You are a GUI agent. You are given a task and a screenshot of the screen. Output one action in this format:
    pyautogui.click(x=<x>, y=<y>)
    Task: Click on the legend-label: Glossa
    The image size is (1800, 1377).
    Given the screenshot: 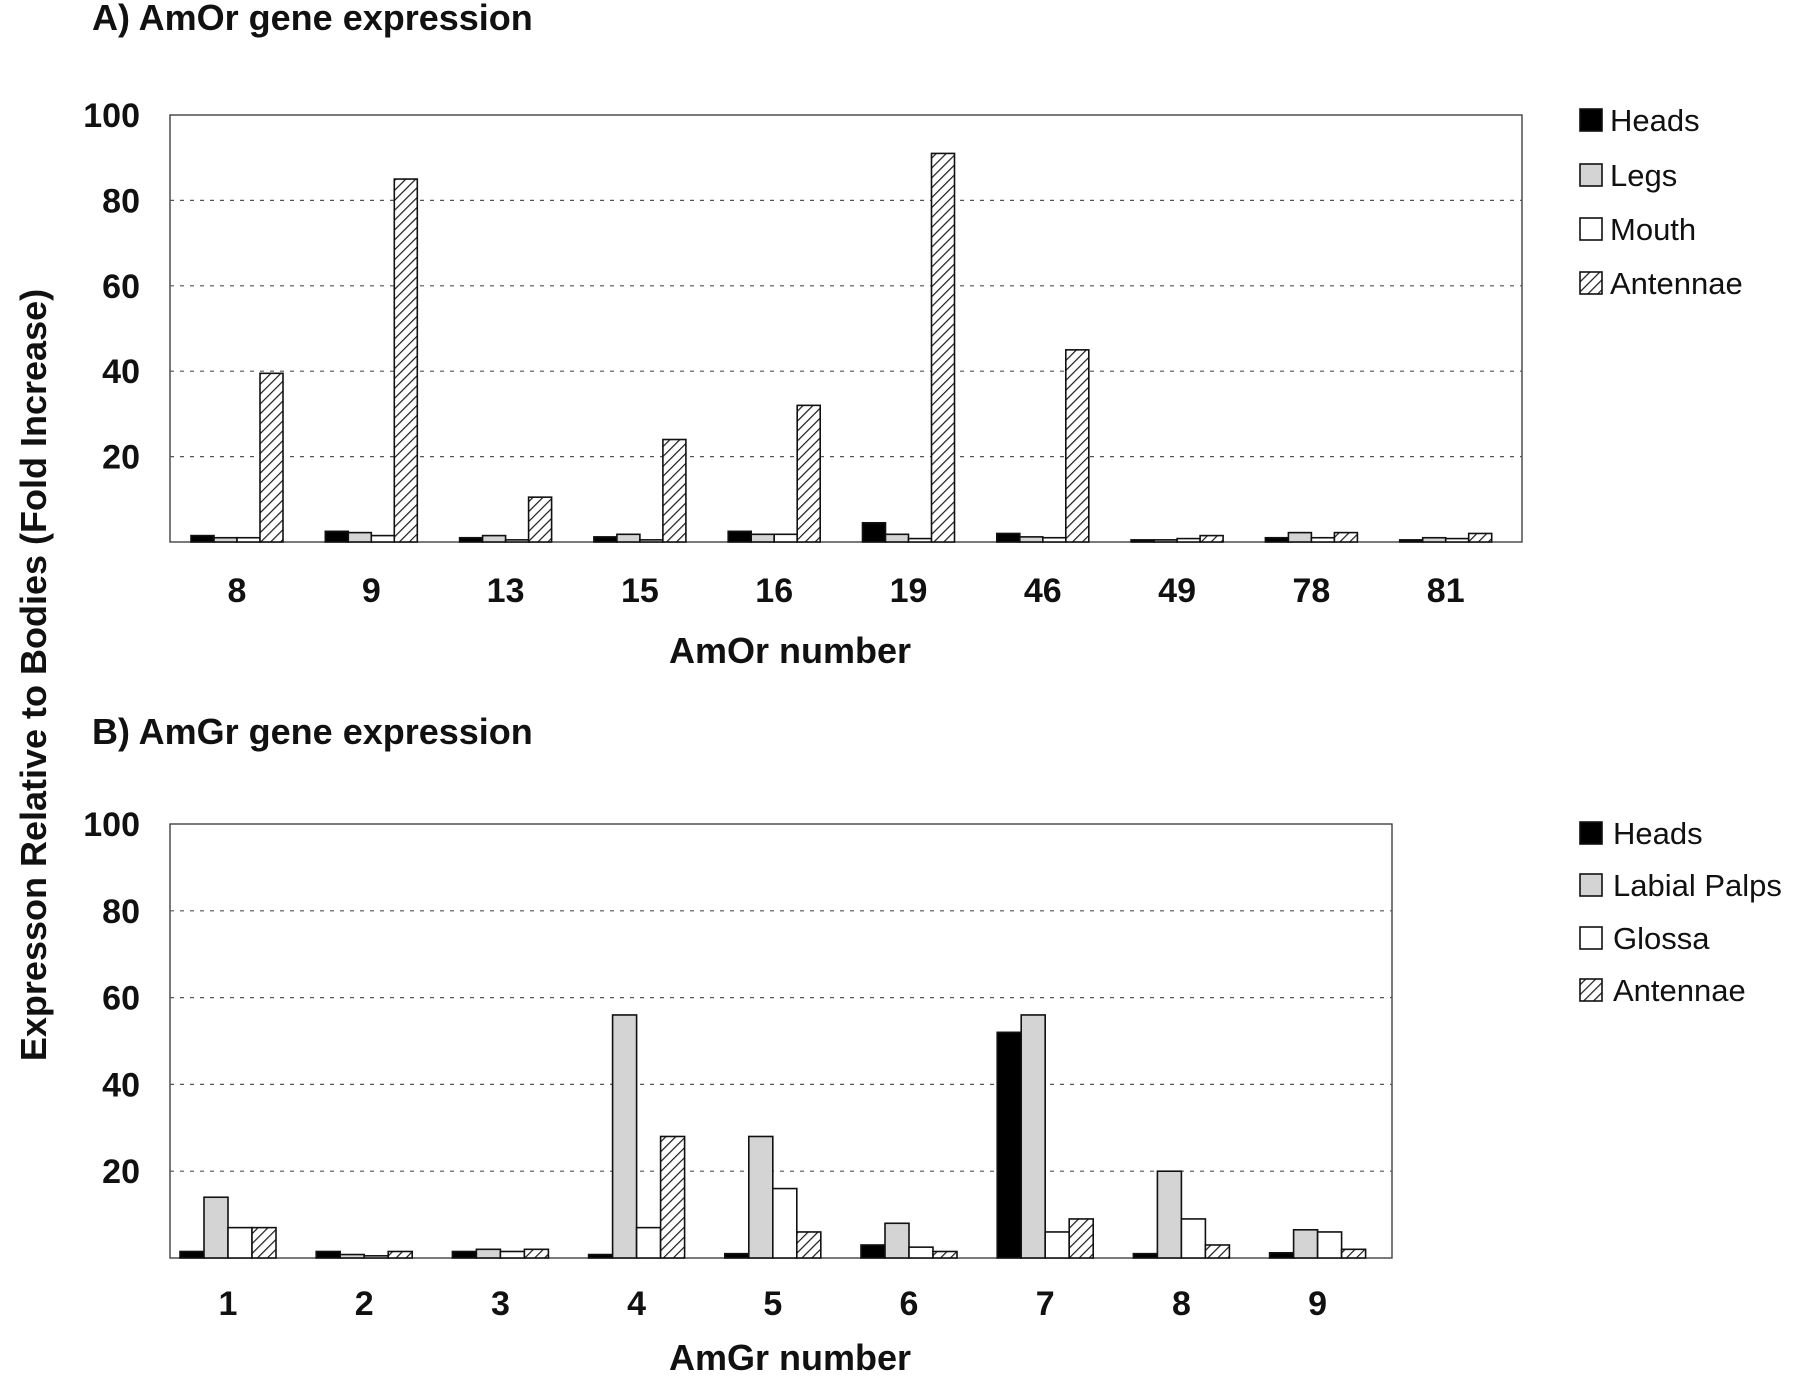 What is the action you would take?
    pyautogui.click(x=1661, y=938)
    